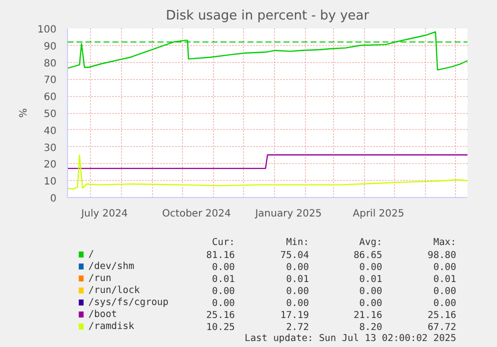 The height and width of the screenshot is (347, 497). Describe the element at coordinates (268, 16) in the screenshot. I see `chart-title: Disk usage in percent - by year` at that location.